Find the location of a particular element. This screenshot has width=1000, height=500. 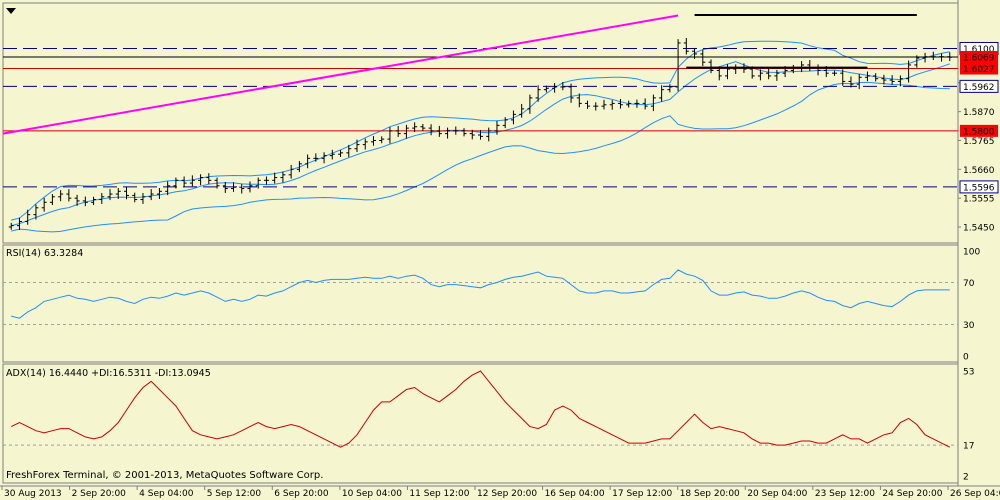

time-tick-label: 12 Sep 20:00 is located at coordinates (507, 494).